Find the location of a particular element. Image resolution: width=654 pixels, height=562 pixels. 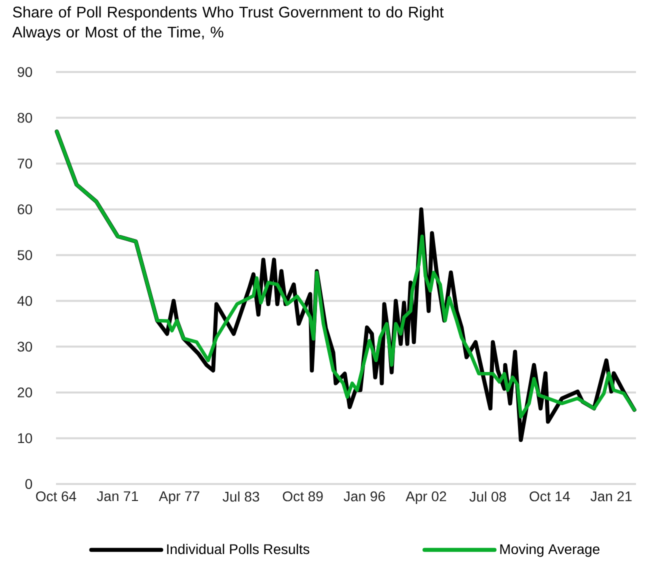

chart-title: Share of Poll Respondents Who Trust Government to do Right Always or Most of the Time, % is located at coordinates (228, 23).